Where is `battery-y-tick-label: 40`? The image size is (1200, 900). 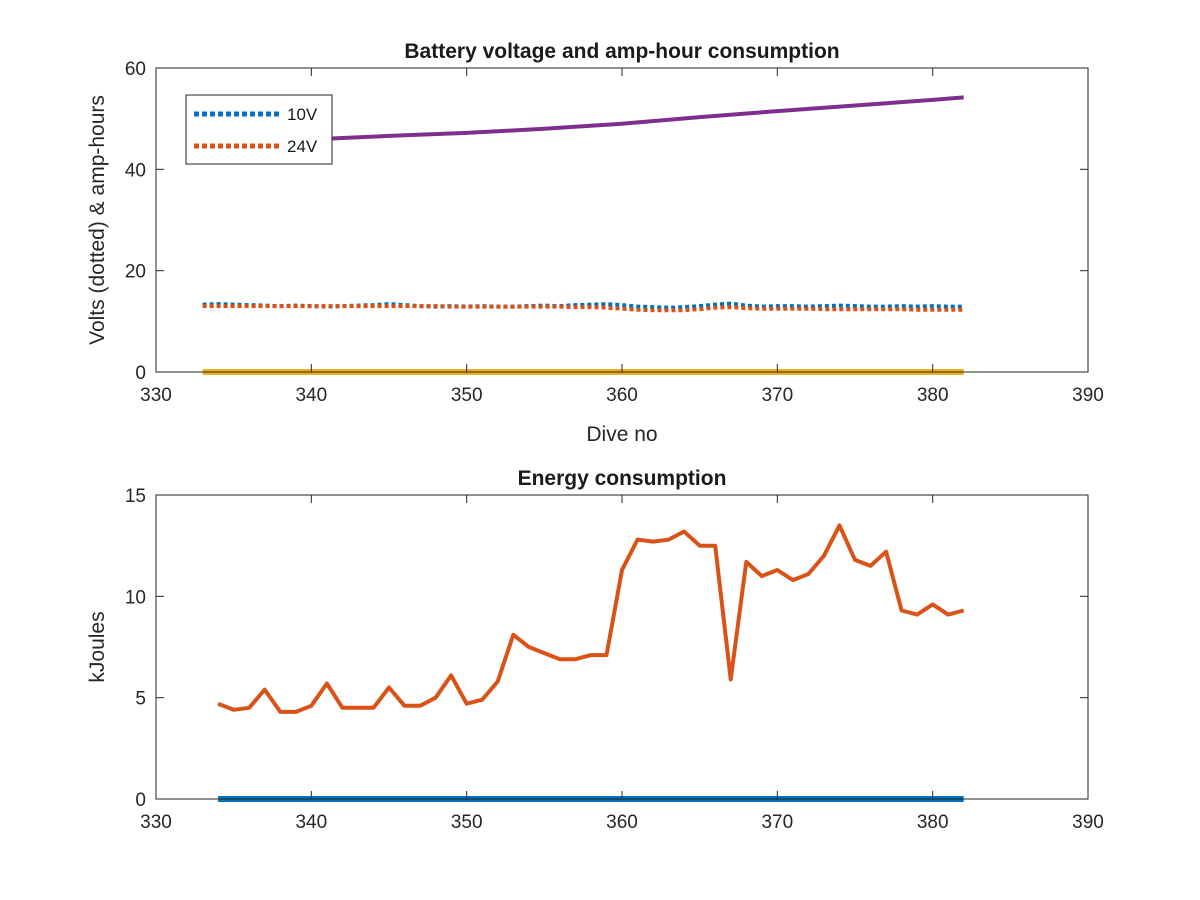
battery-y-tick-label: 40 is located at coordinates (135, 170).